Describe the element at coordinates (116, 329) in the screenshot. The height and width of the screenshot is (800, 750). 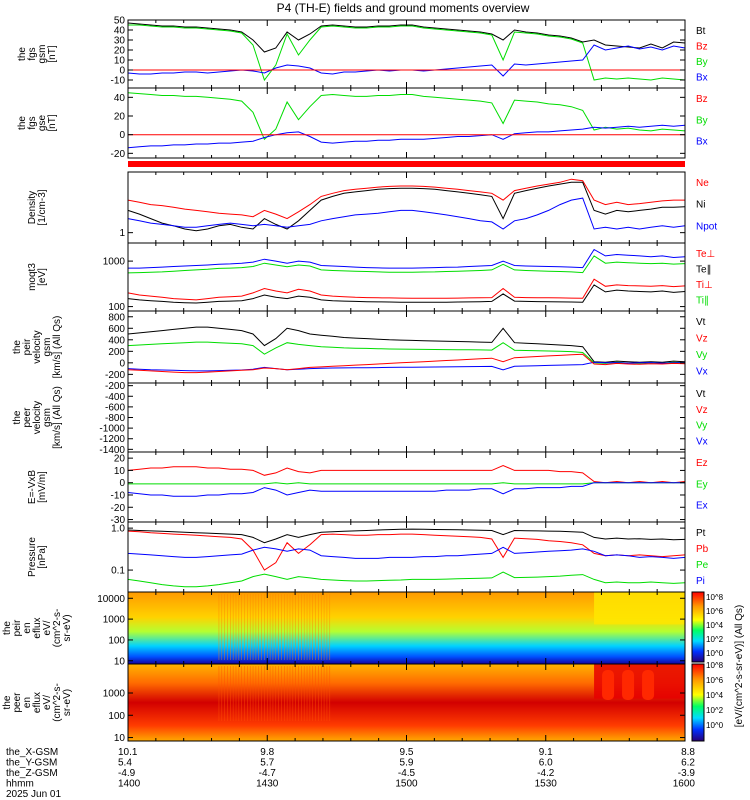
I see `y-tick-label: 600` at that location.